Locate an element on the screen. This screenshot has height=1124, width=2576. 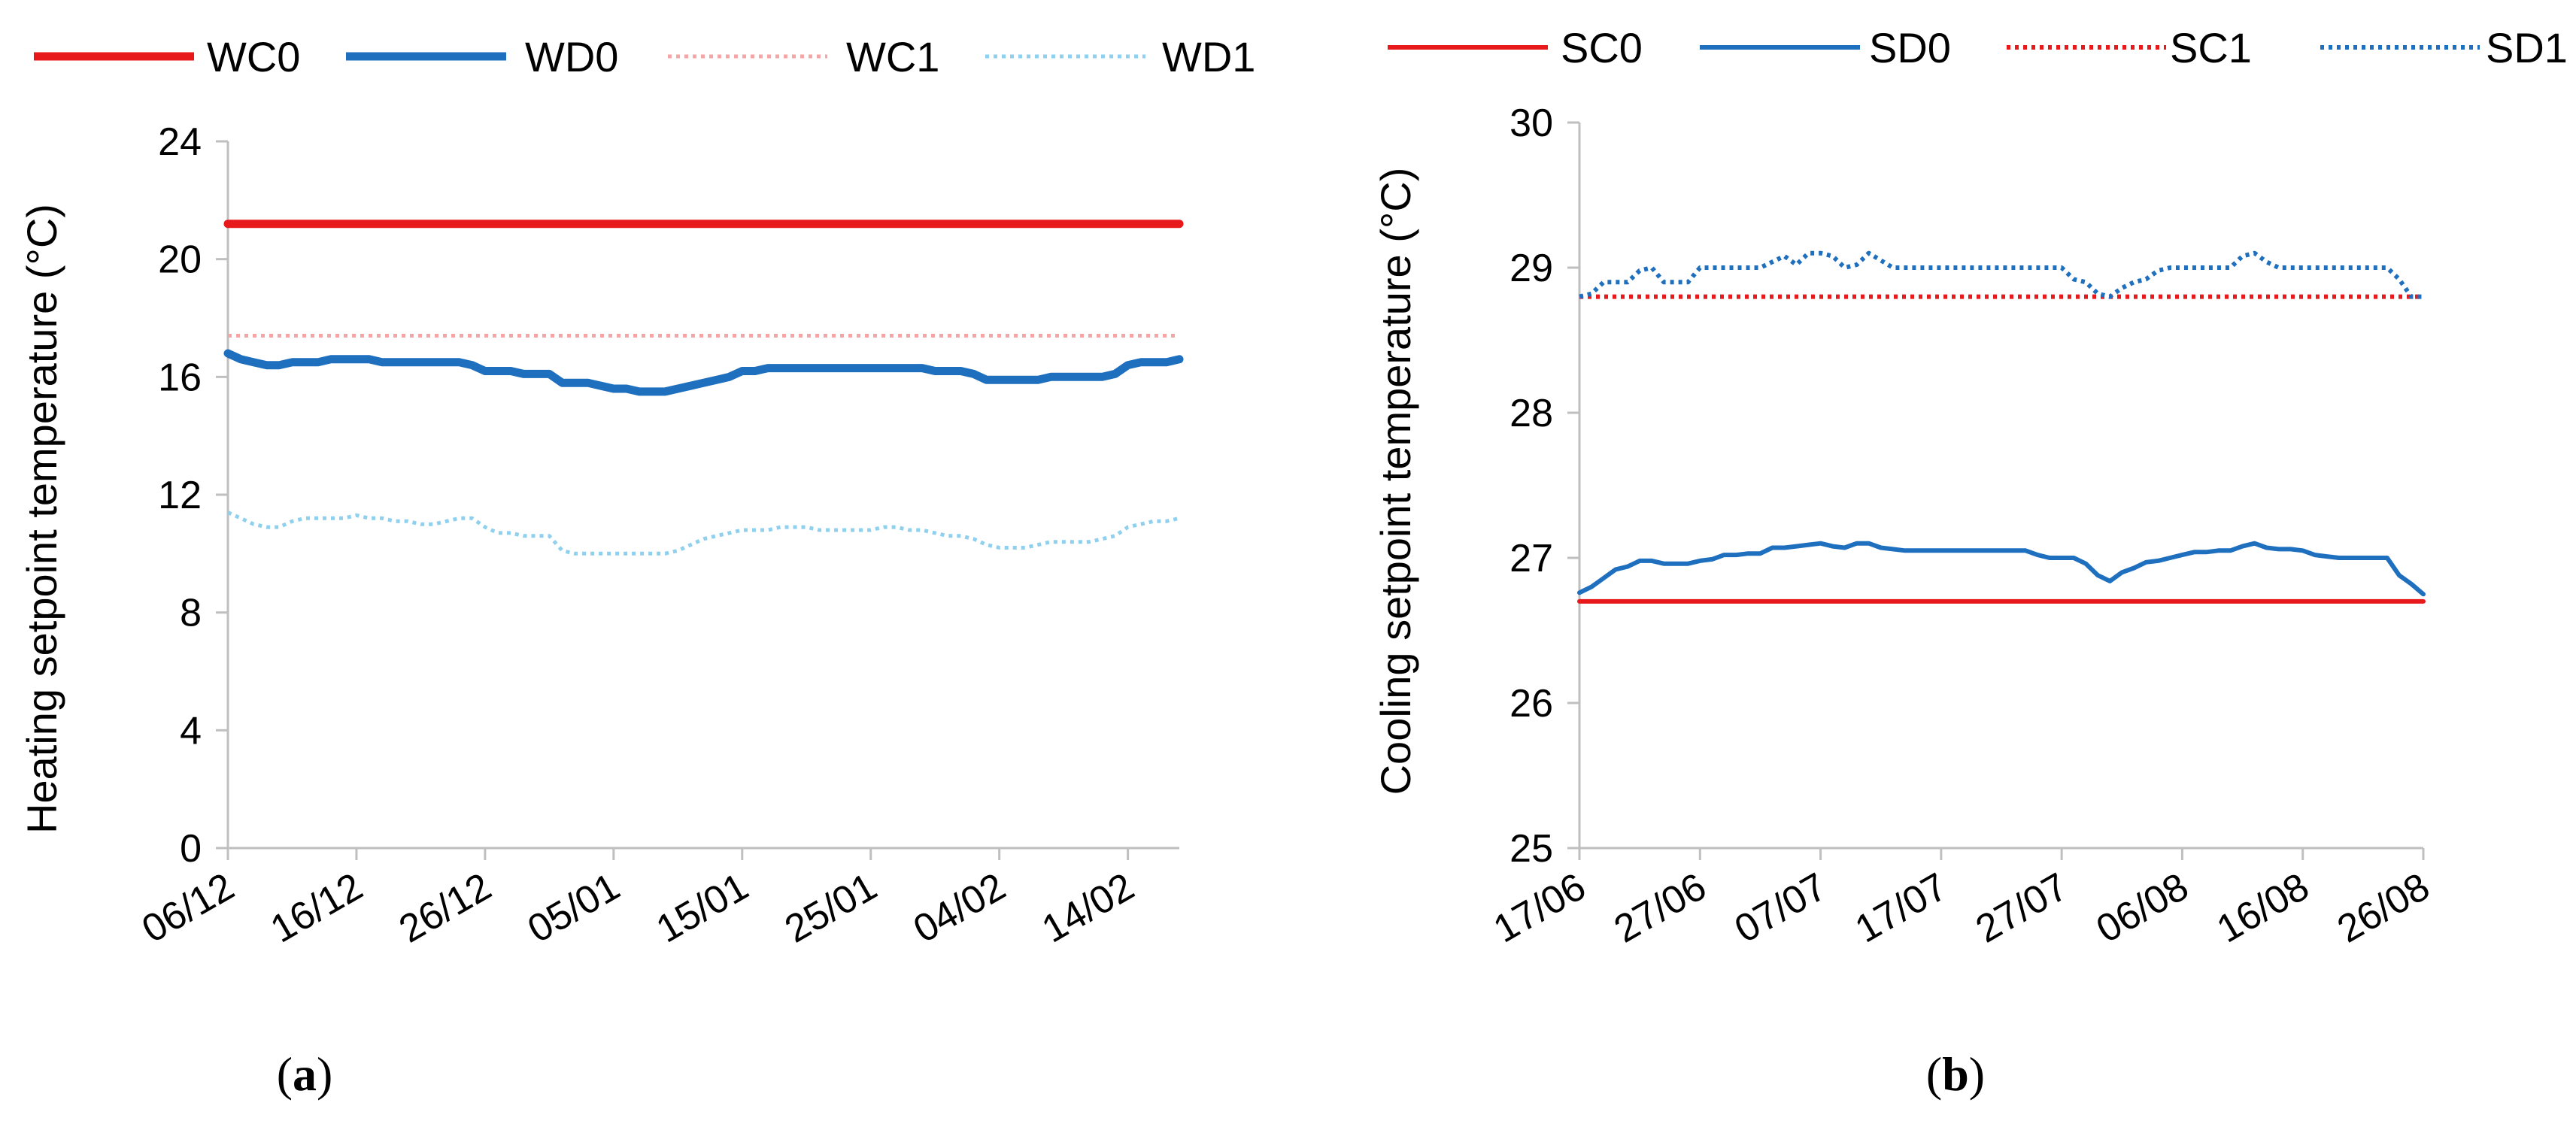
panel-a-label: (a) is located at coordinates (305, 1074).